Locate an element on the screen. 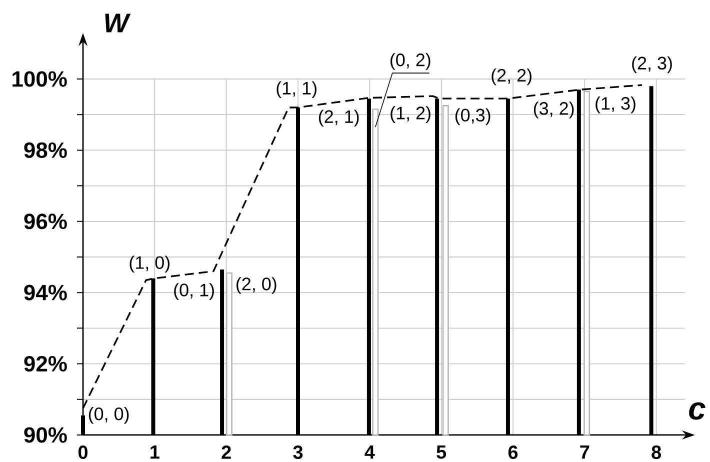 Image resolution: width=710 pixels, height=462 pixels. y-tick-label: 92% is located at coordinates (45, 364).